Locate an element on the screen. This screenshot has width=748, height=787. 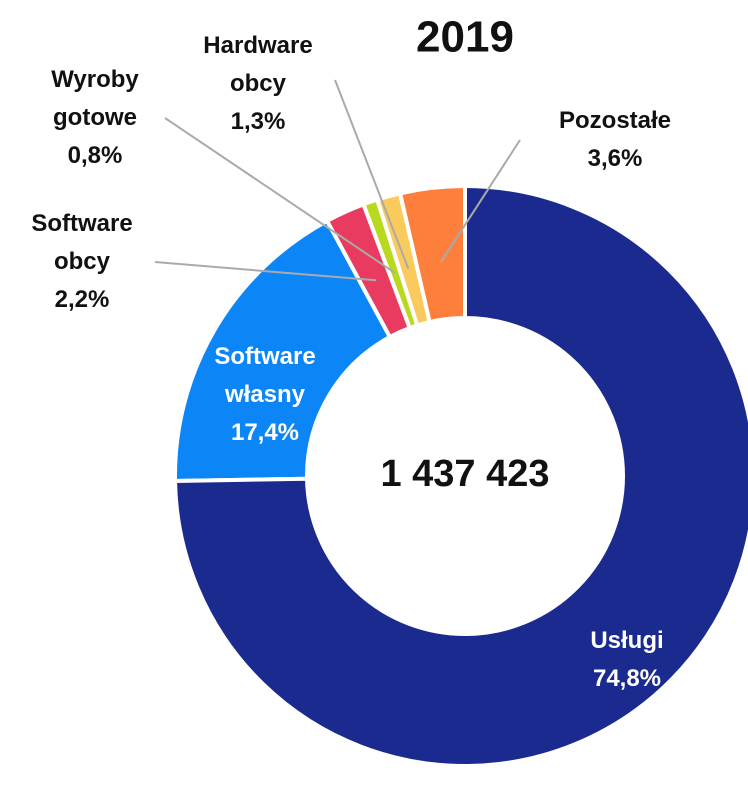
donut-slice is located at coordinates (283, 351).